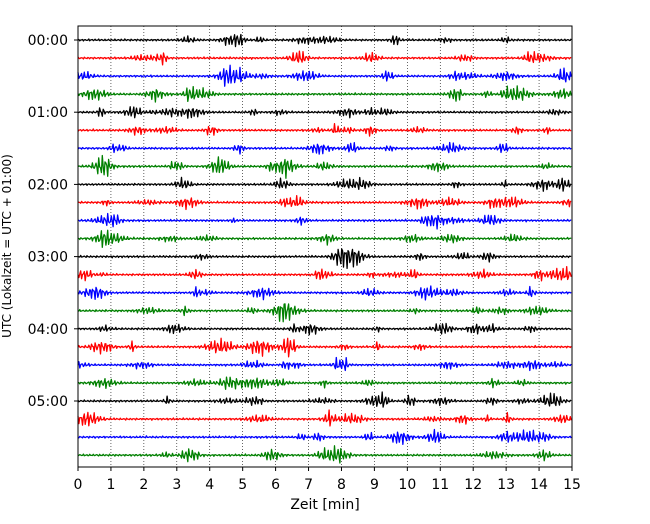 The image size is (650, 524). What do you see at coordinates (176, 485) in the screenshot?
I see `x-tick-label: 3` at bounding box center [176, 485].